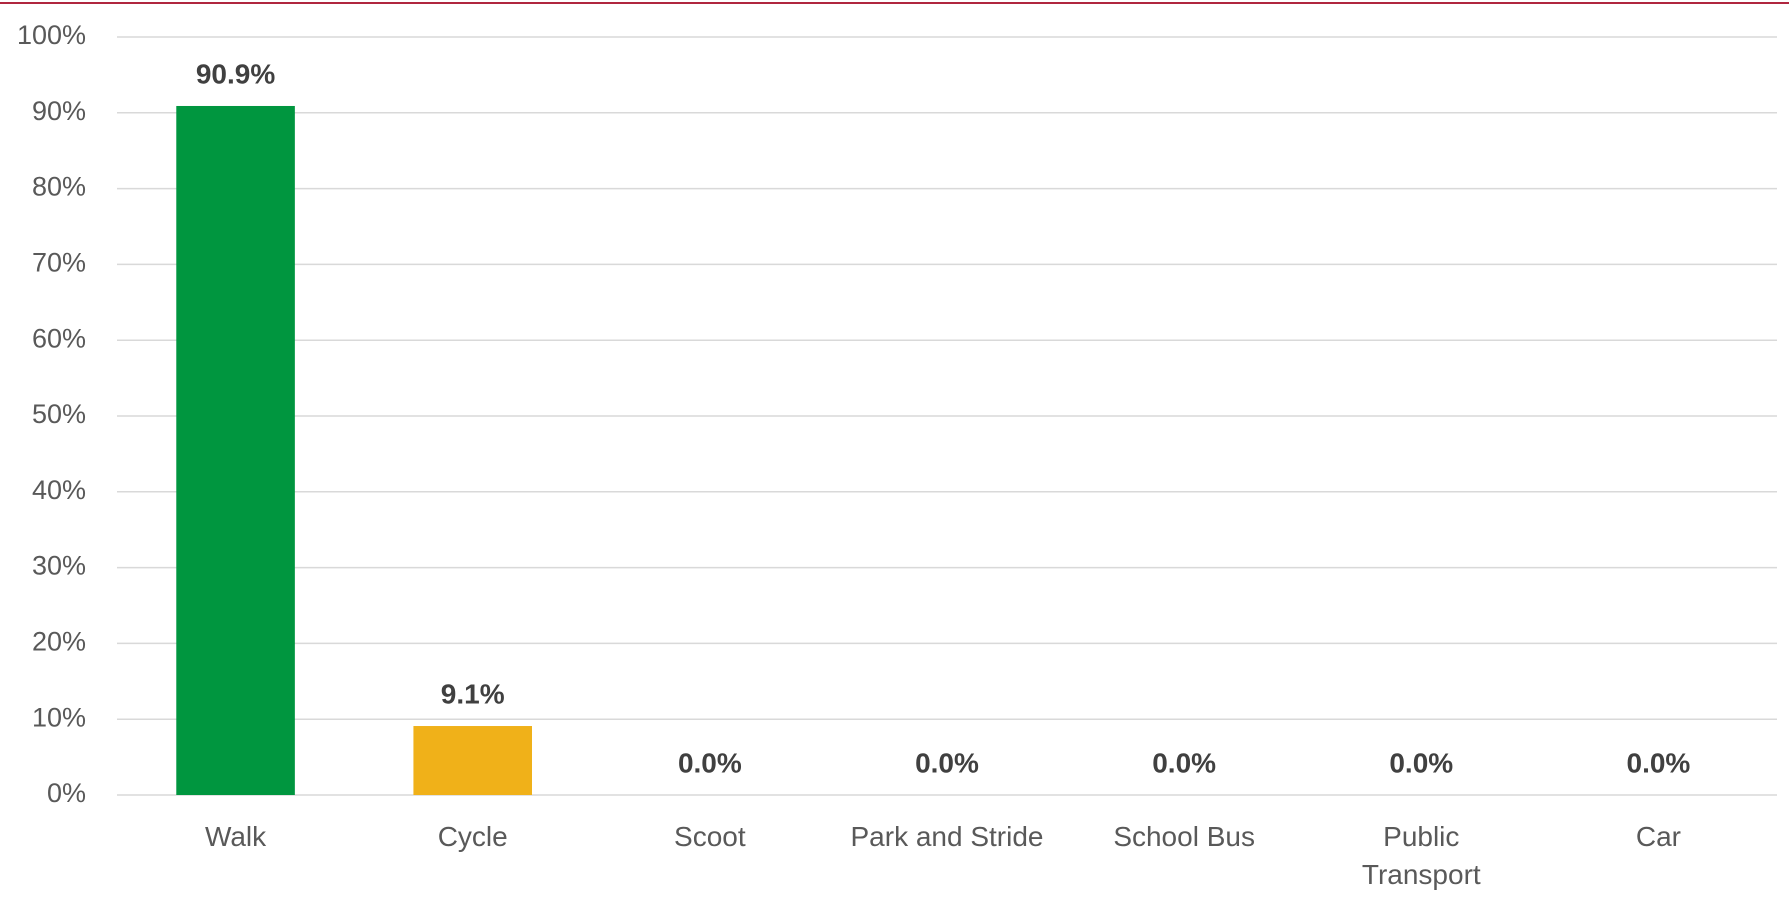 The image size is (1789, 908). What do you see at coordinates (51, 35) in the screenshot?
I see `y-tick-label: 100%` at bounding box center [51, 35].